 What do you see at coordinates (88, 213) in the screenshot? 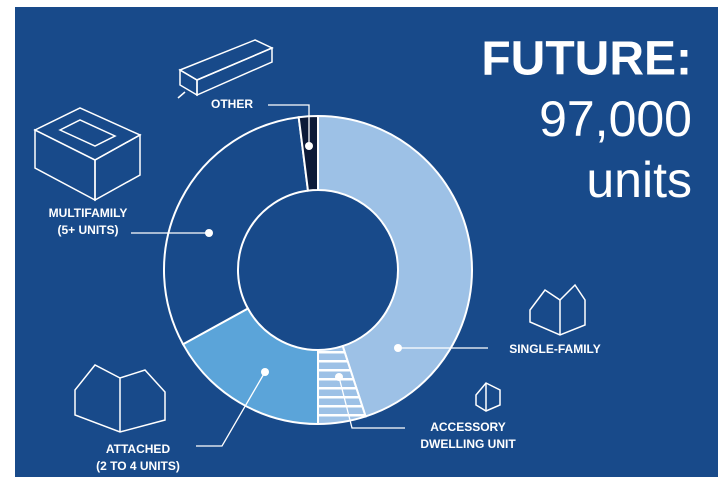
I see `slice-label: MULTIFAMILY` at bounding box center [88, 213].